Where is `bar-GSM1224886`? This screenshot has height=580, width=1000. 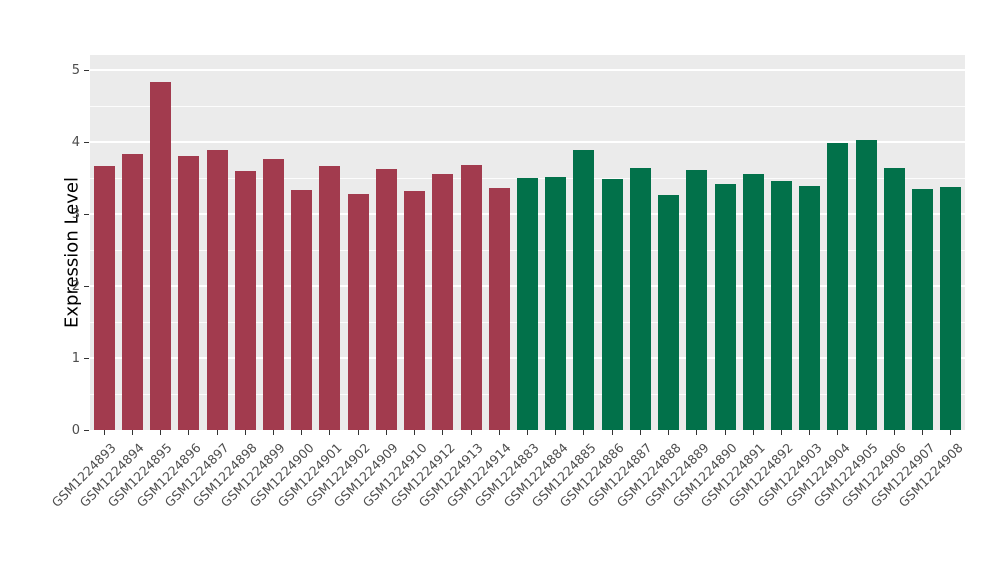
bar-GSM1224886 is located at coordinates (612, 304).